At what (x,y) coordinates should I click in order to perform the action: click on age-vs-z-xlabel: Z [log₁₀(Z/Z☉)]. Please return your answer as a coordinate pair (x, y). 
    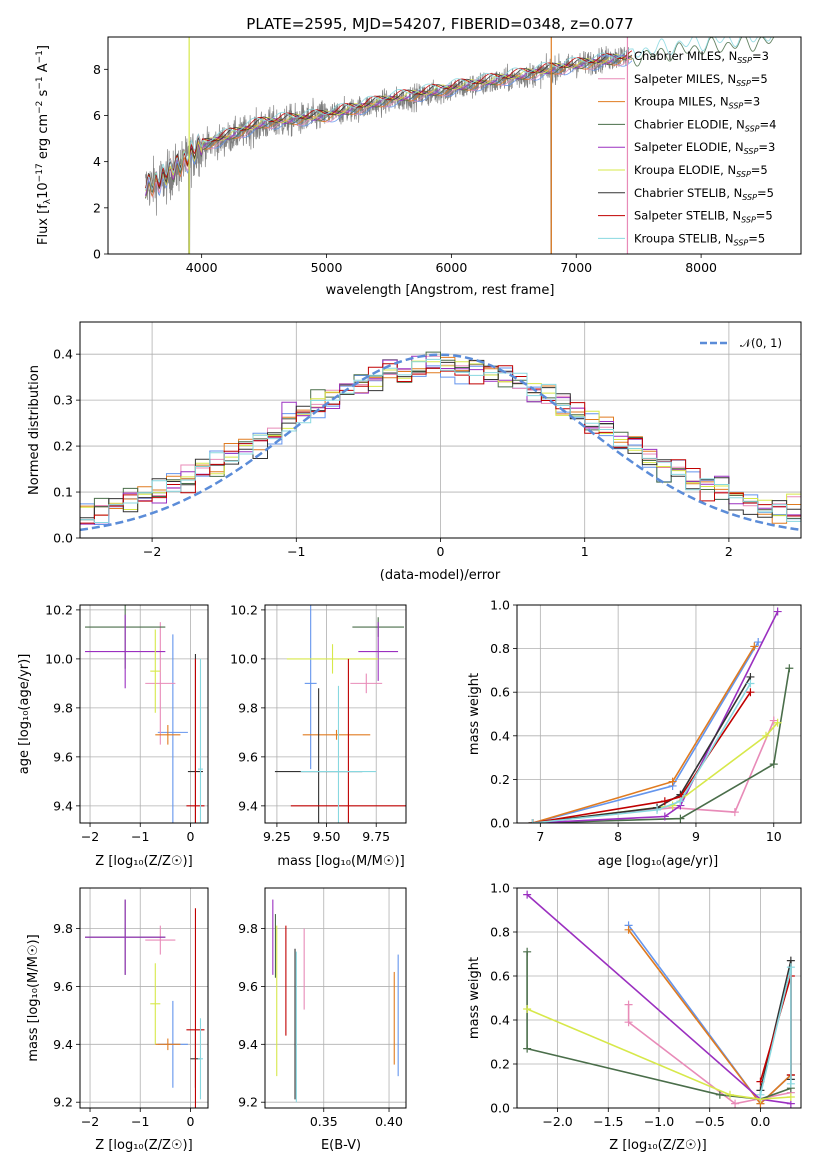
    Looking at the image, I should click on (143, 861).